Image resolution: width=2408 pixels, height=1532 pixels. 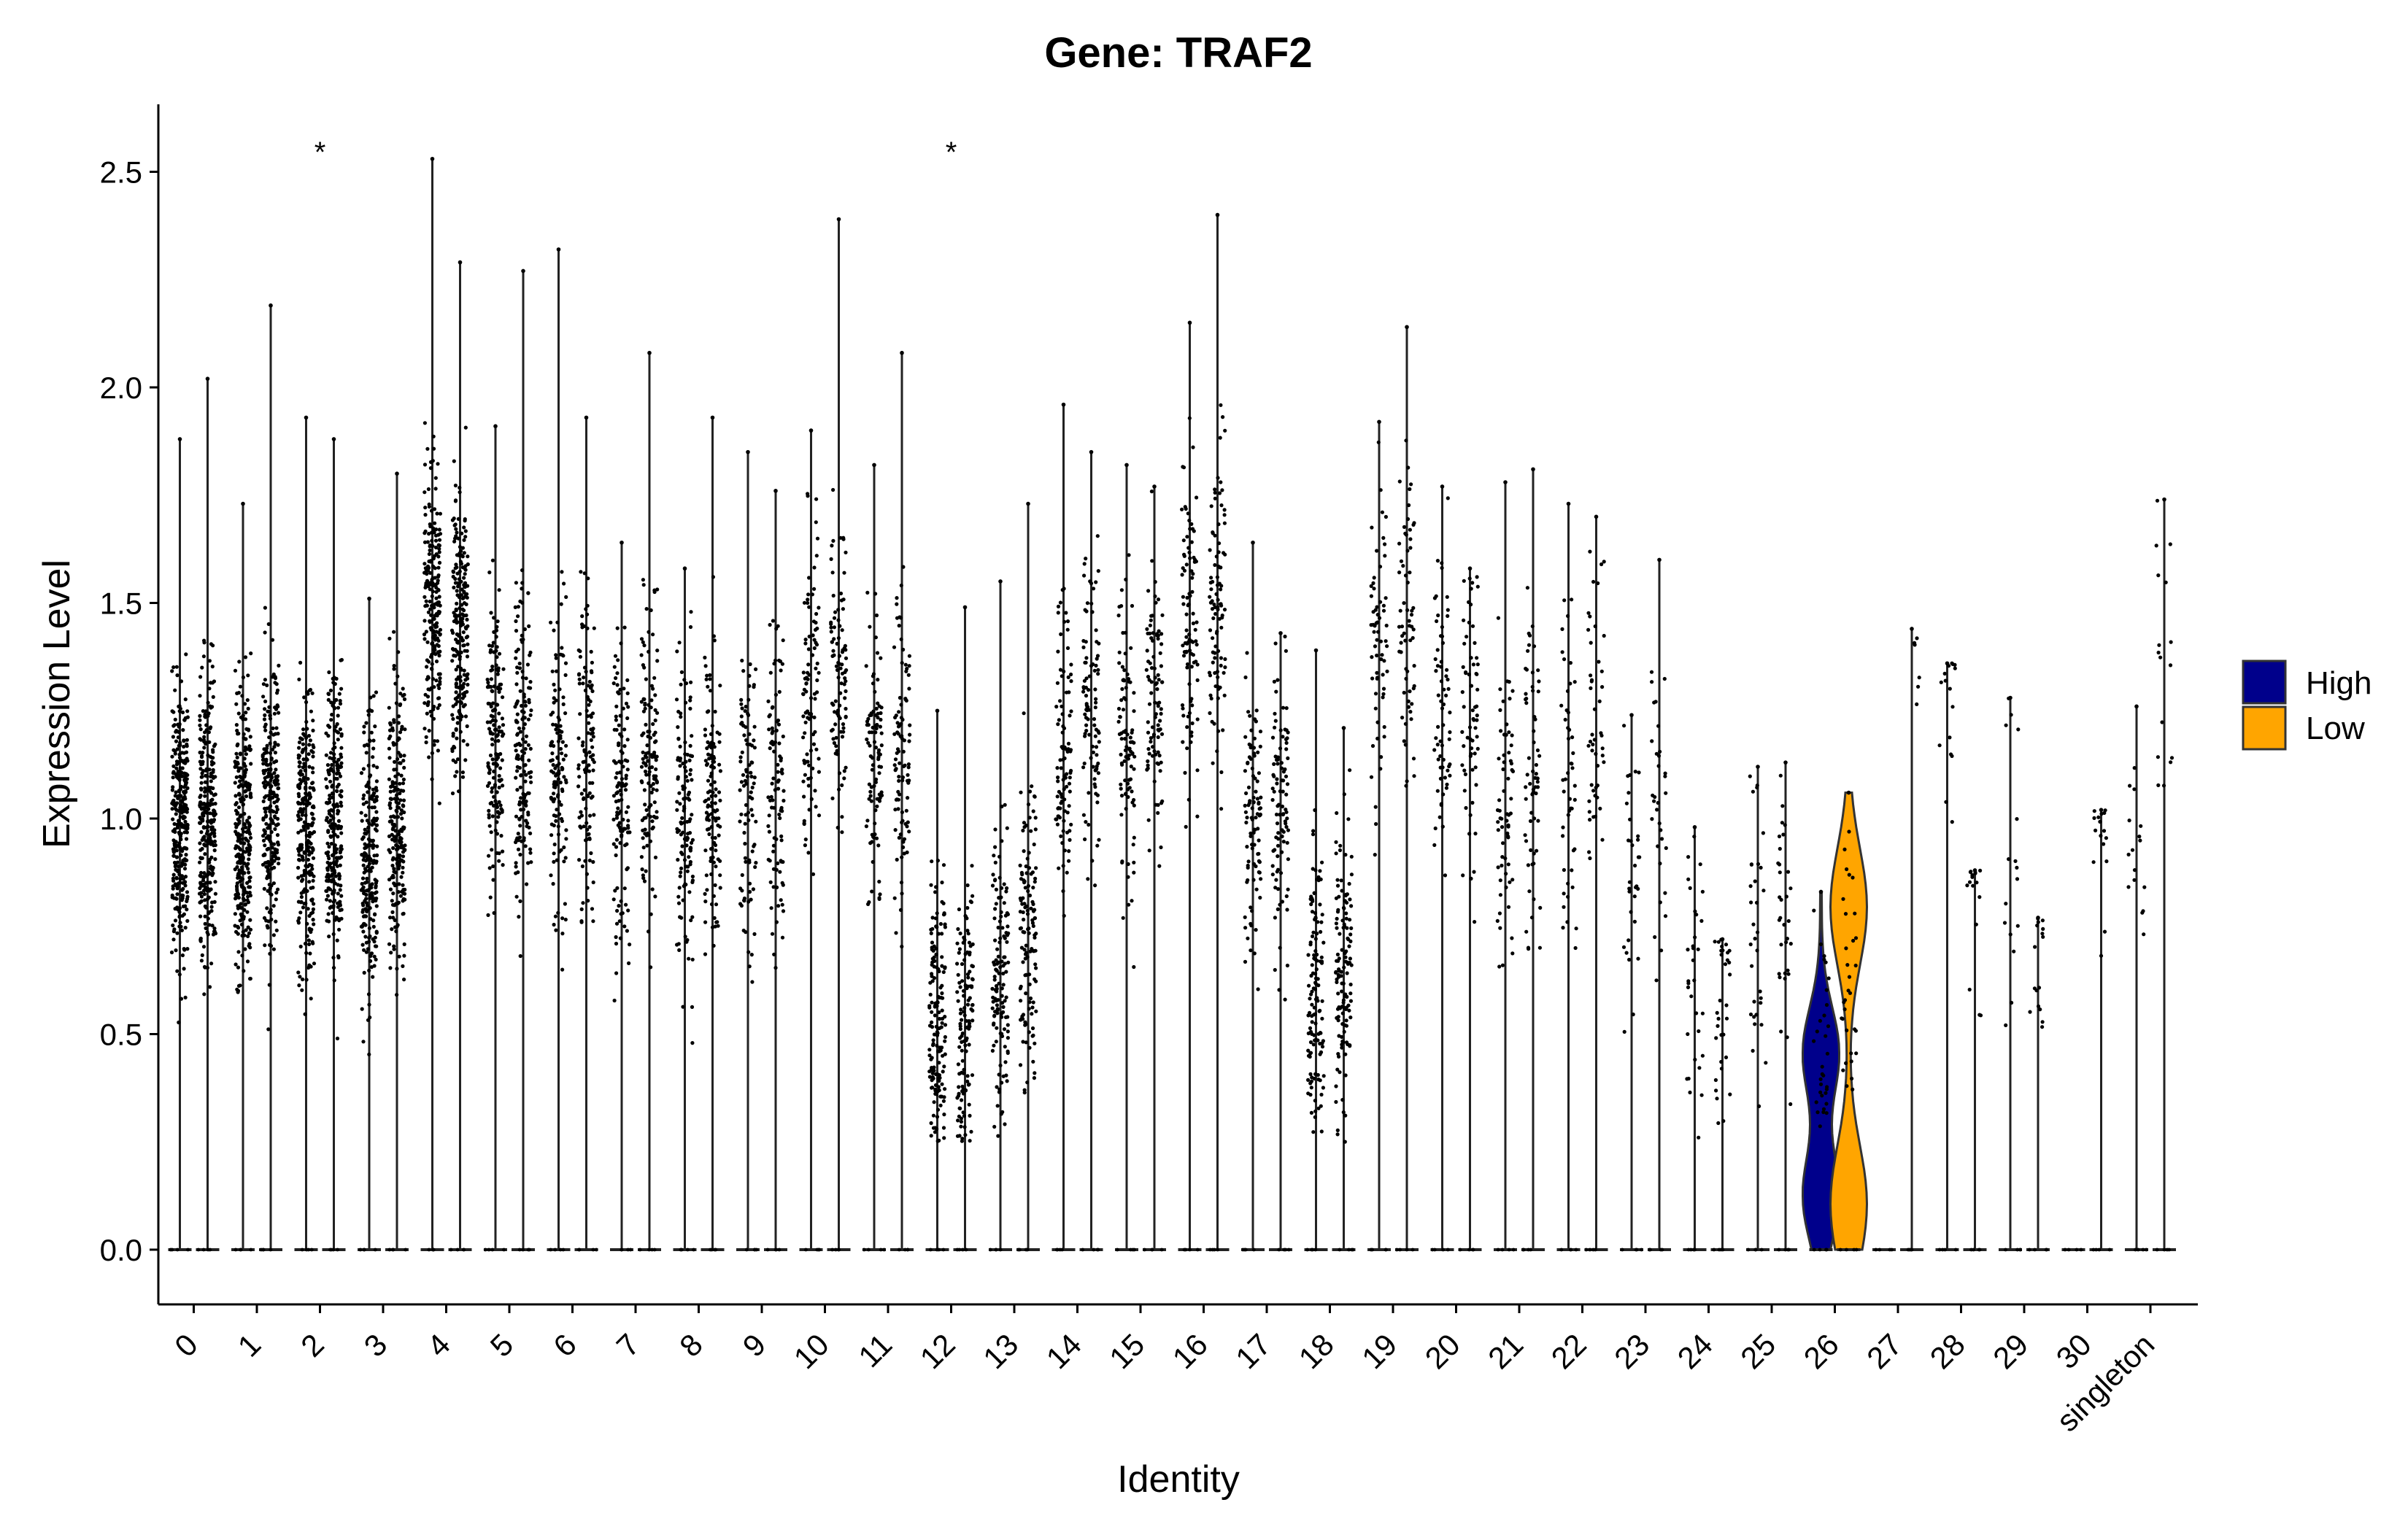 What do you see at coordinates (121, 819) in the screenshot?
I see `y-tick-label: 1.0` at bounding box center [121, 819].